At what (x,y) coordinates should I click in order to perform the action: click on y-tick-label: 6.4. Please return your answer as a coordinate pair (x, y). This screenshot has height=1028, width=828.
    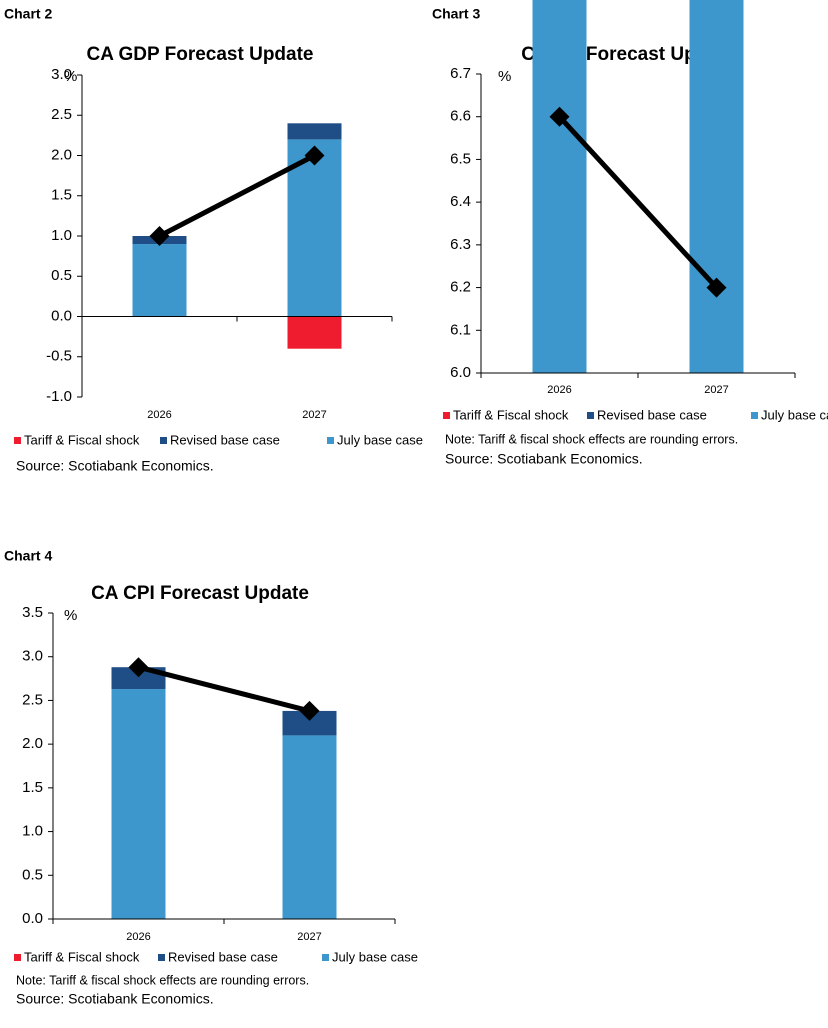
    Looking at the image, I should click on (460, 201).